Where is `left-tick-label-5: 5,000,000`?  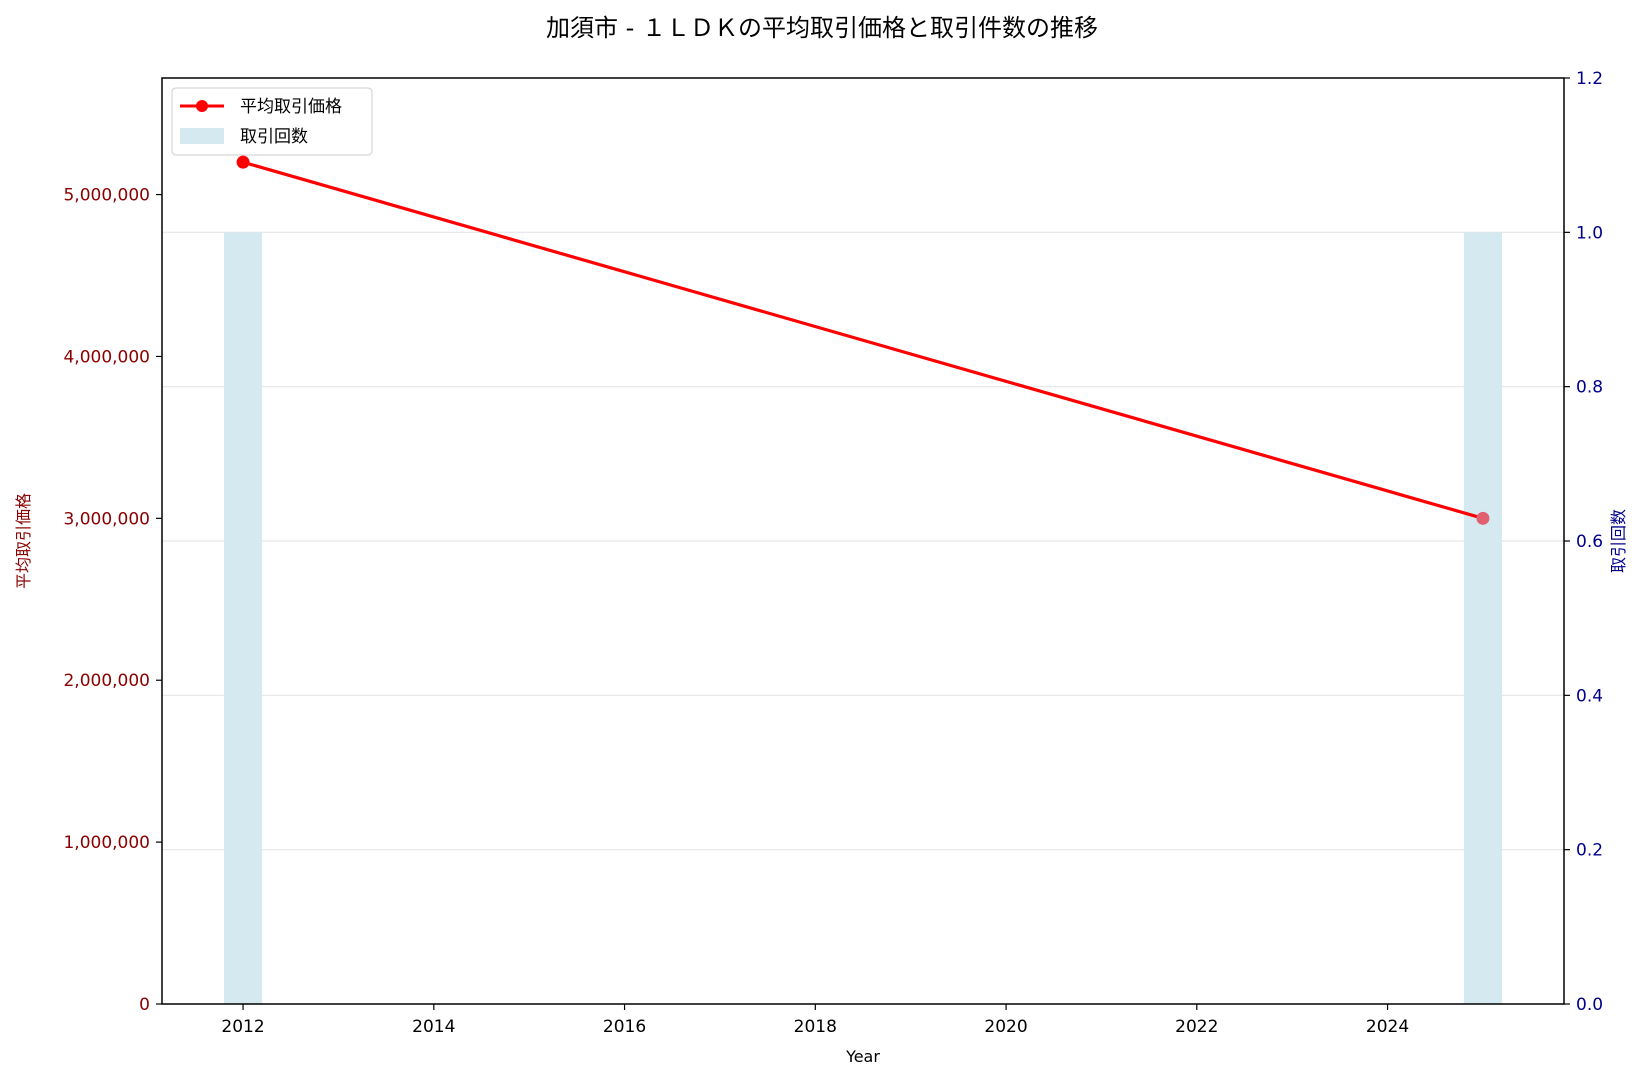
left-tick-label-5: 5,000,000 is located at coordinates (106, 196).